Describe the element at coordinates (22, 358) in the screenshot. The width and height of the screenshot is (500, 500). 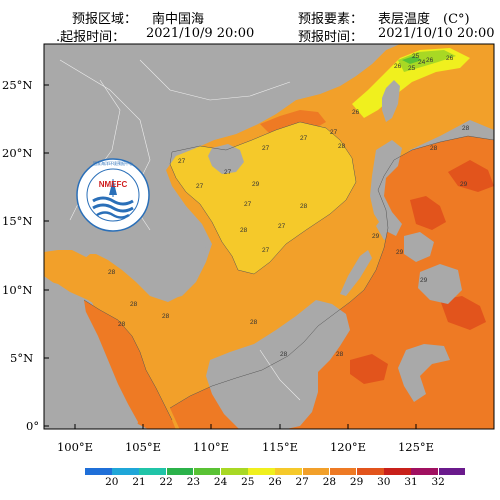
I see `y-tick-label: 5°N` at that location.